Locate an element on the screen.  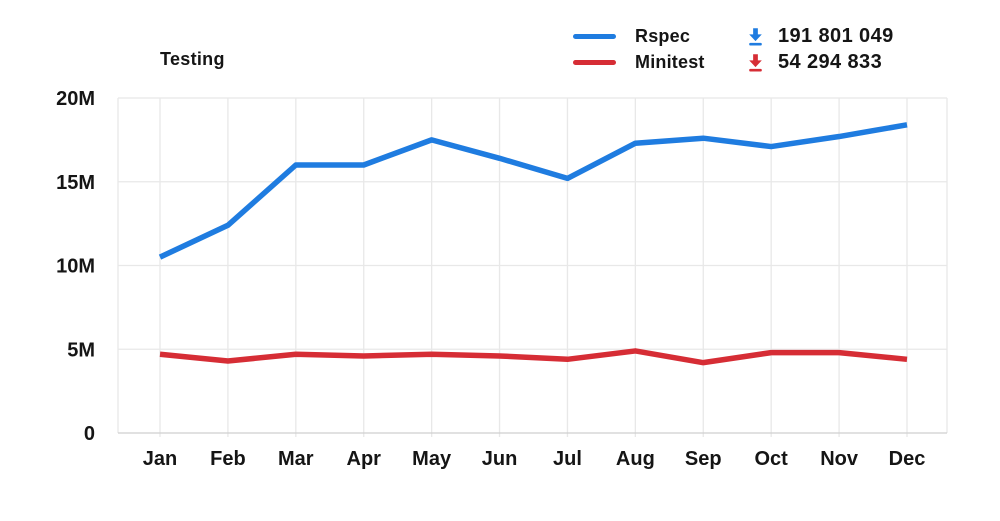
x-axis-label-feb: Feb is located at coordinates (228, 459).